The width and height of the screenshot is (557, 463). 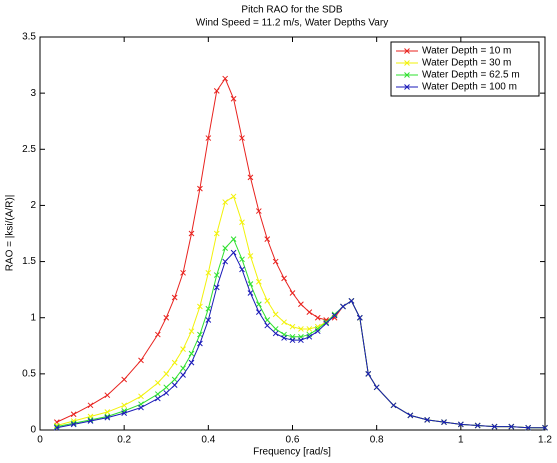 What do you see at coordinates (466, 51) in the screenshot?
I see `legend-label: Water Depth = 10 m` at bounding box center [466, 51].